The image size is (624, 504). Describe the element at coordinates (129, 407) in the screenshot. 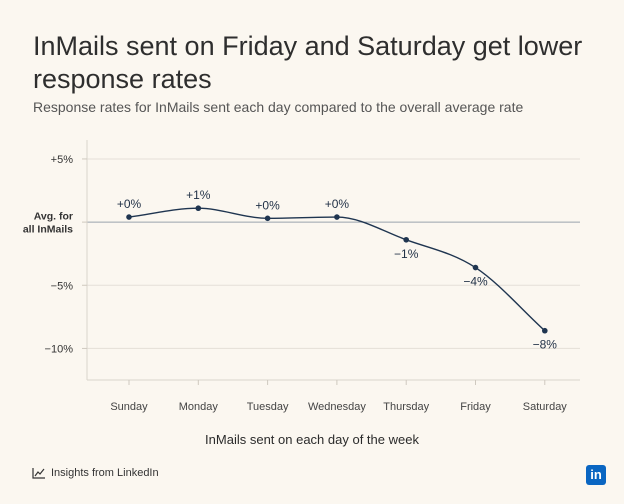

I see `x-tick-label: Sunday` at that location.